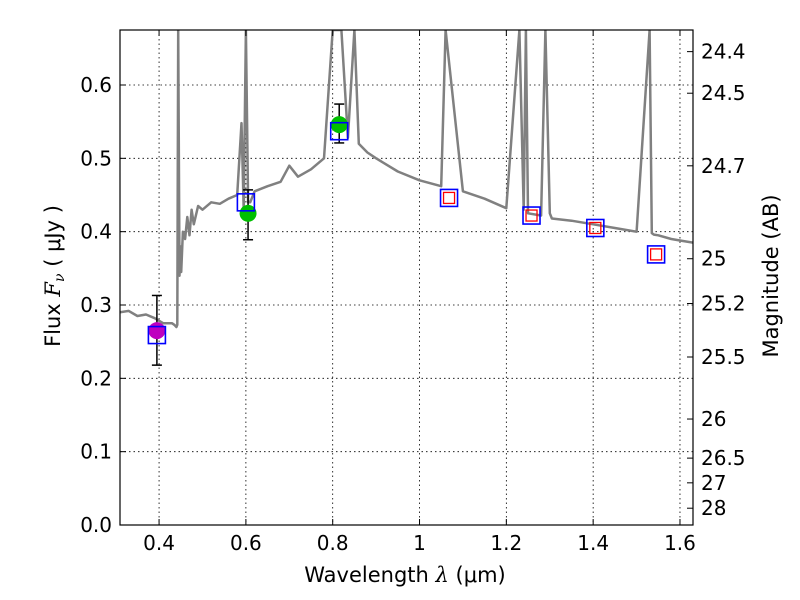 This screenshot has width=800, height=600. Describe the element at coordinates (771, 275) in the screenshot. I see `y2-axis-title: Magnitude (AB)` at that location.